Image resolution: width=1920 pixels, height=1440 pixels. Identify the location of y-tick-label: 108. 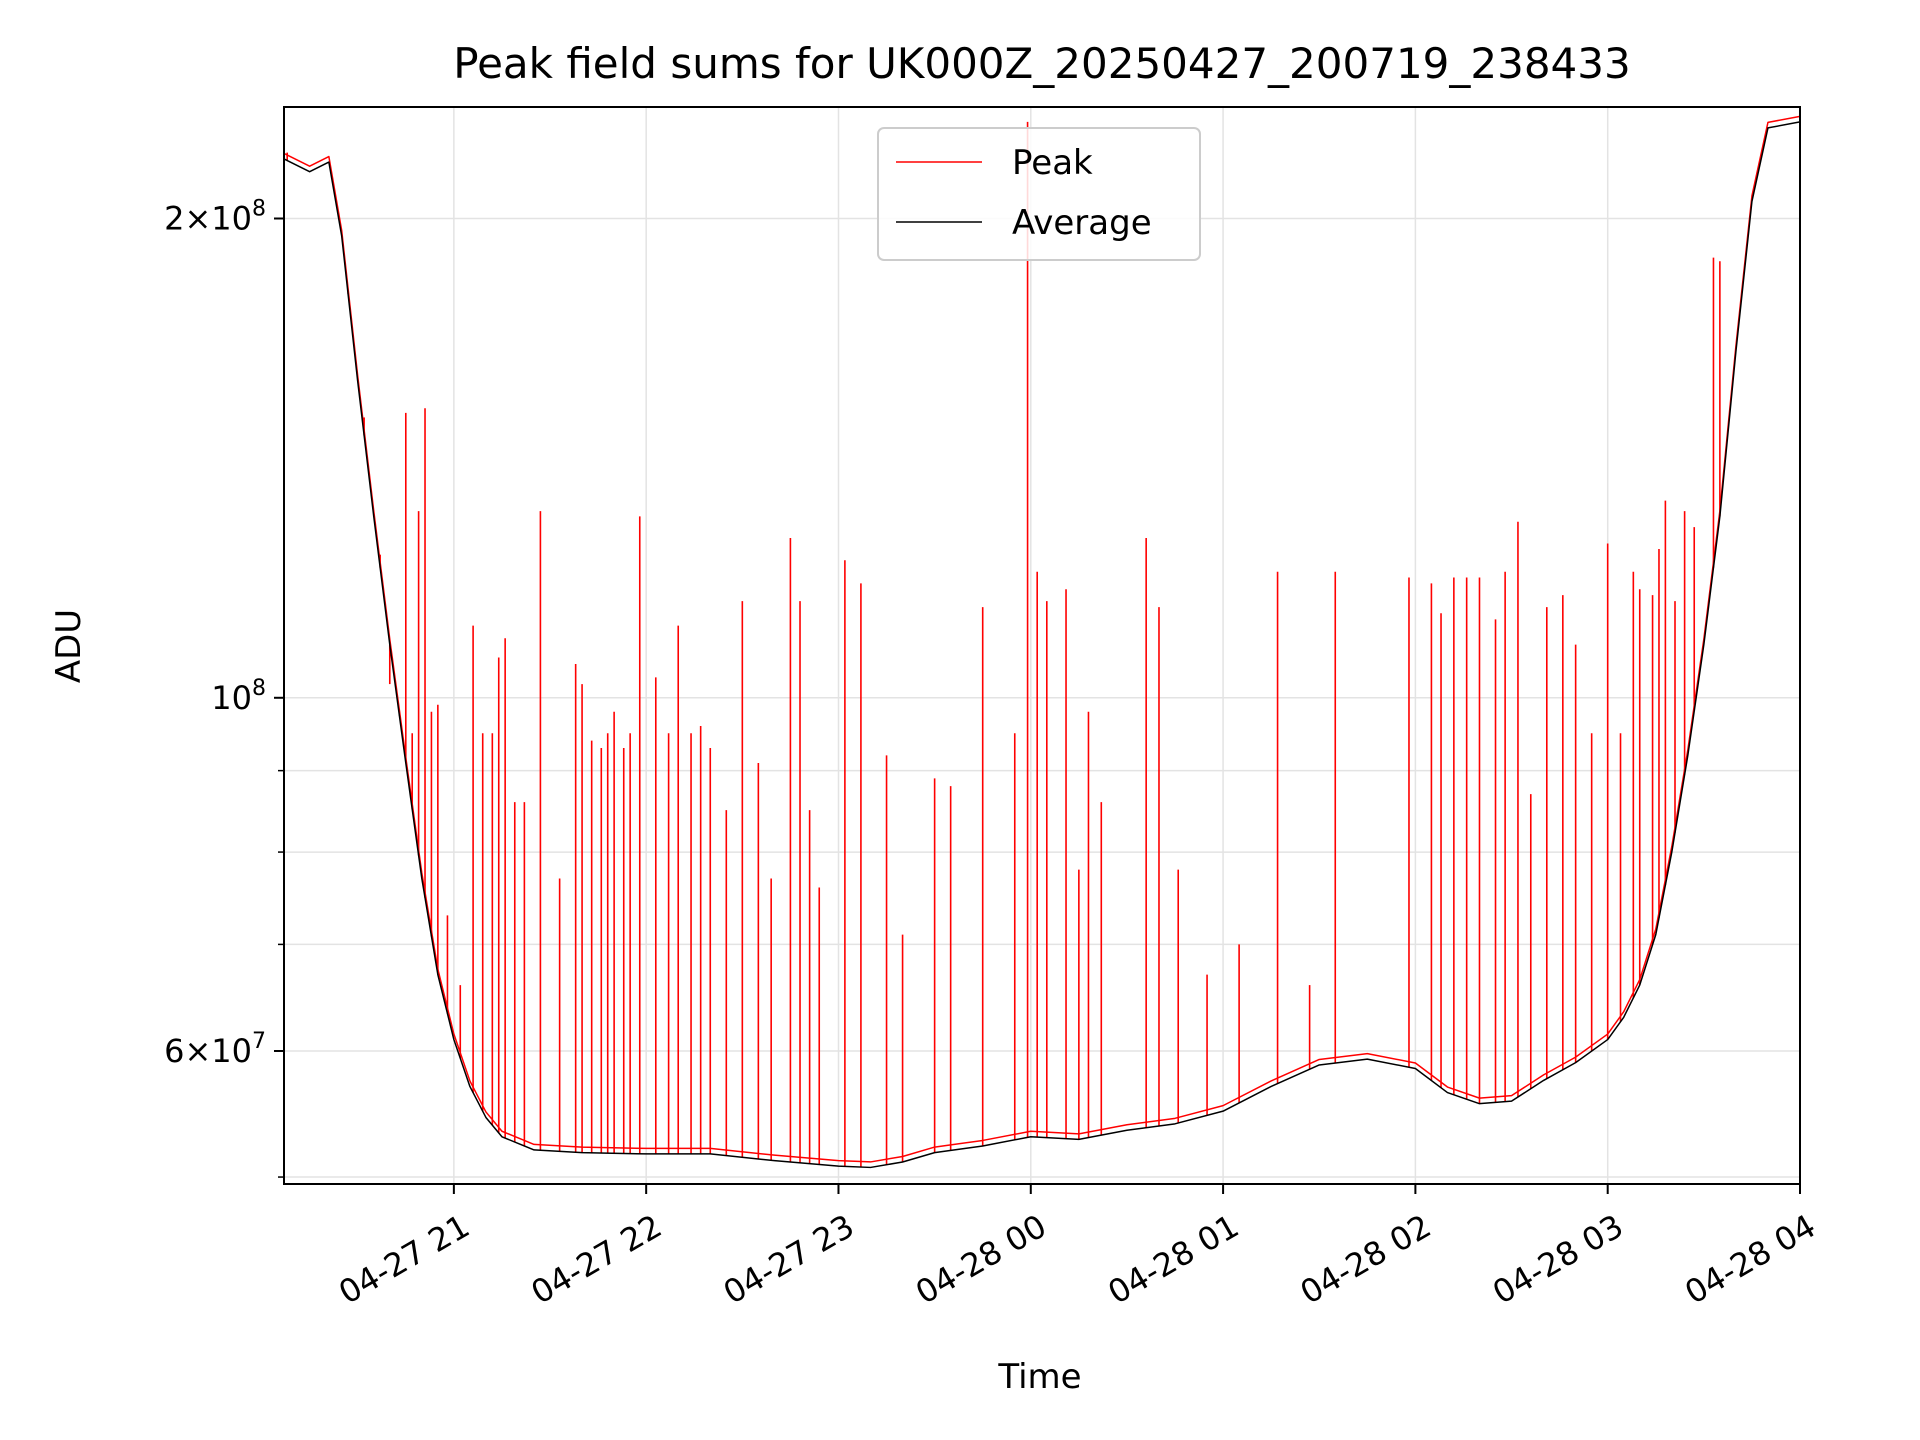
(238, 696).